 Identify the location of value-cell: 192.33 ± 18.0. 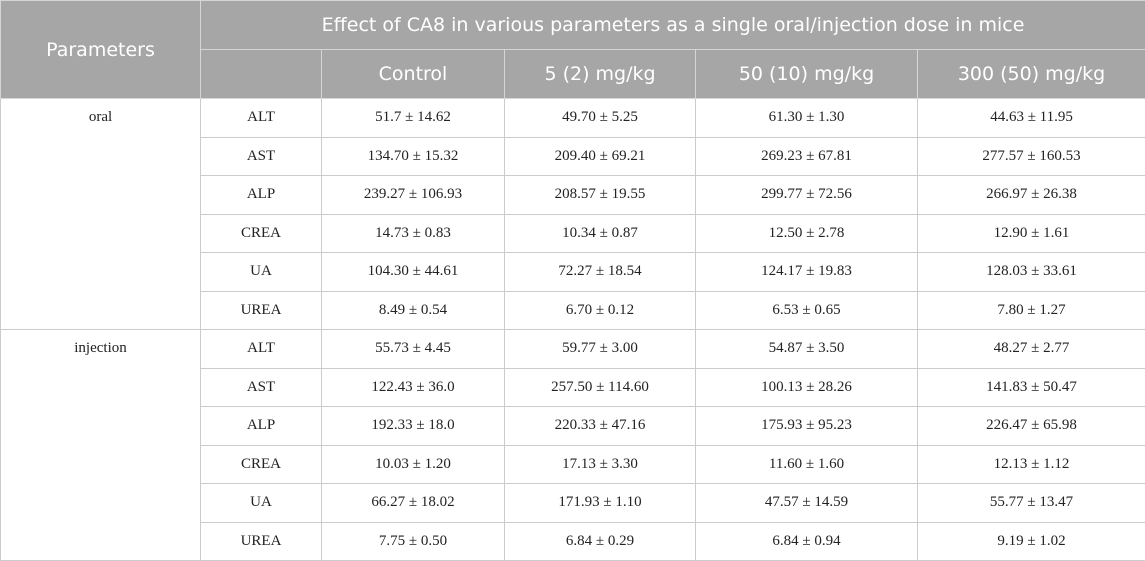
(413, 426).